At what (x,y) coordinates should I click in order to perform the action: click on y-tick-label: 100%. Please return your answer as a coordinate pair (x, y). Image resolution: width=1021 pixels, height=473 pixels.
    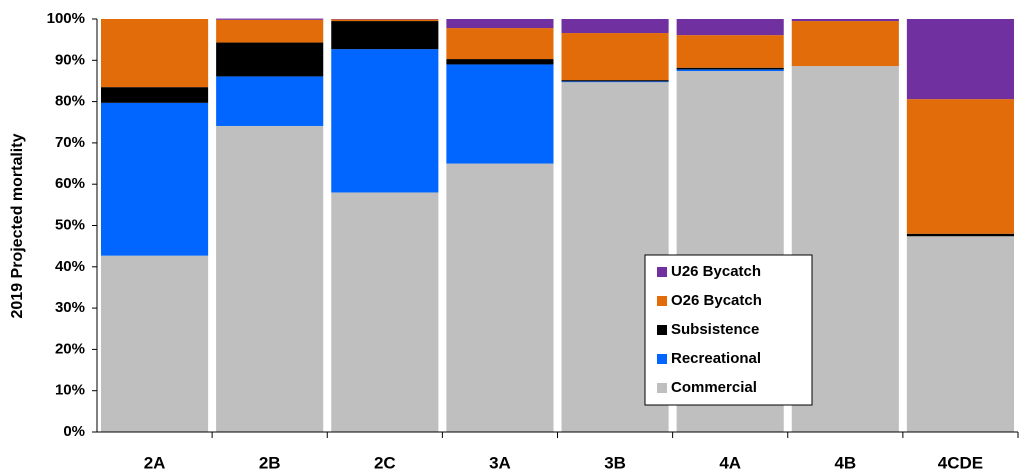
    Looking at the image, I should click on (66, 18).